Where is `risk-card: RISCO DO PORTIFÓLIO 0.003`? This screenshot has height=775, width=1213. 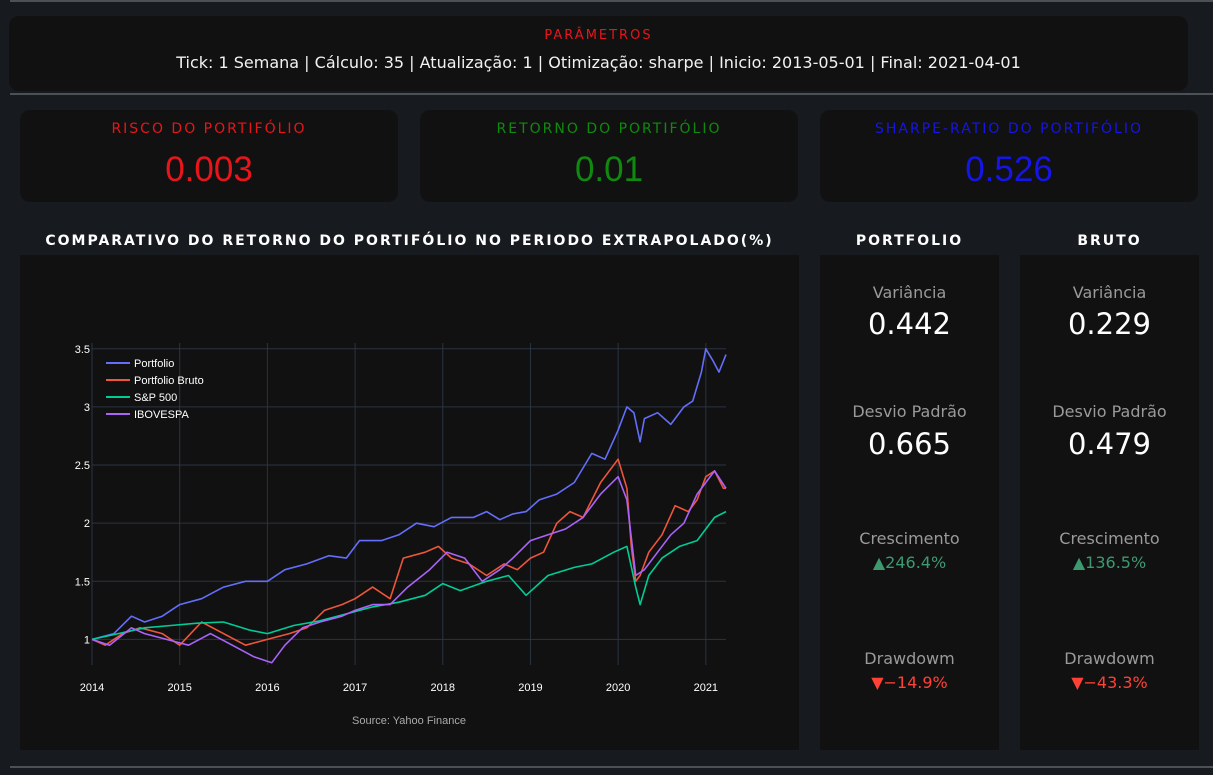
risk-card: RISCO DO PORTIFÓLIO 0.003 is located at coordinates (209, 156).